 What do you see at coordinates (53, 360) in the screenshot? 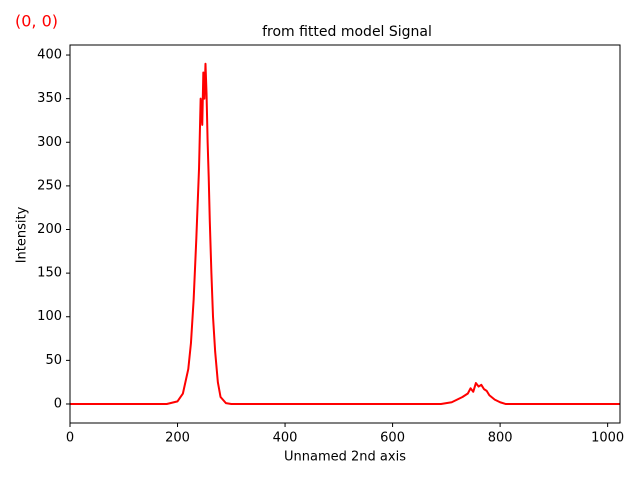
I see `y-tick-label: 50` at bounding box center [53, 360].